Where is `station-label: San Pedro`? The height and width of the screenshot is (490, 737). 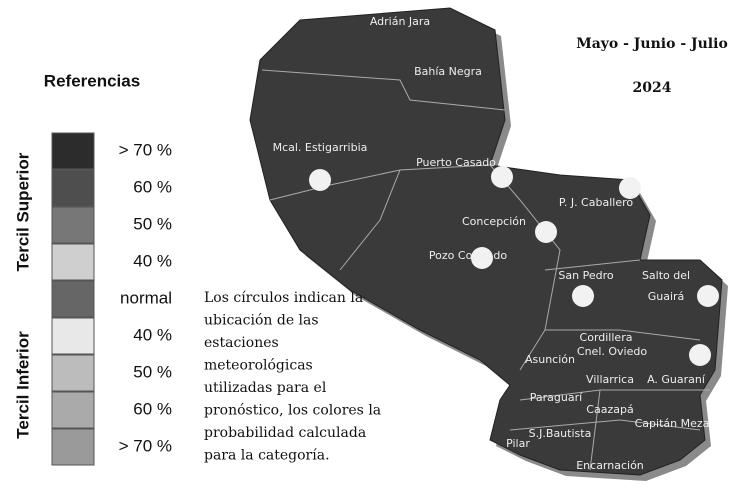 station-label: San Pedro is located at coordinates (585, 275).